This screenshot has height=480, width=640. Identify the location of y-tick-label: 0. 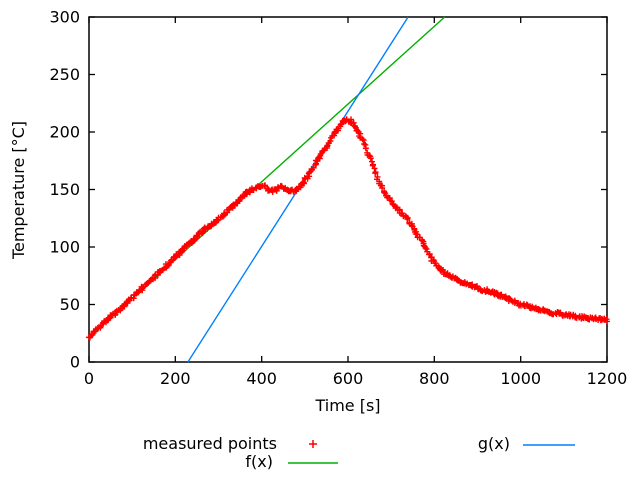
(75, 362).